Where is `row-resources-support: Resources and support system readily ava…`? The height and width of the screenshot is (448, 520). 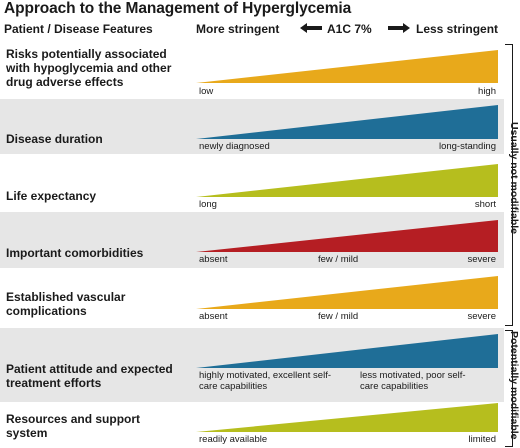 row-resources-support: Resources and support system readily ava… is located at coordinates (252, 425).